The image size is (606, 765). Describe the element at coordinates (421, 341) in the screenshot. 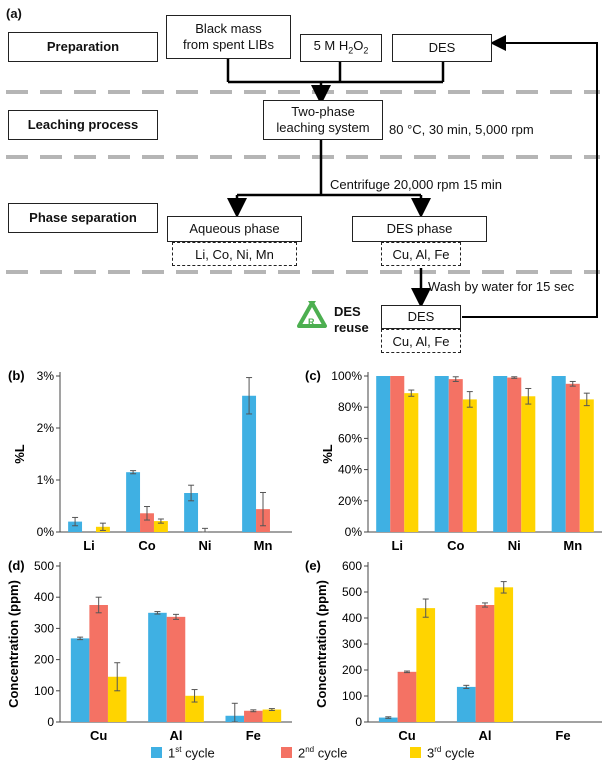

I see `des-final-metals: Cu, Al, Fe` at that location.